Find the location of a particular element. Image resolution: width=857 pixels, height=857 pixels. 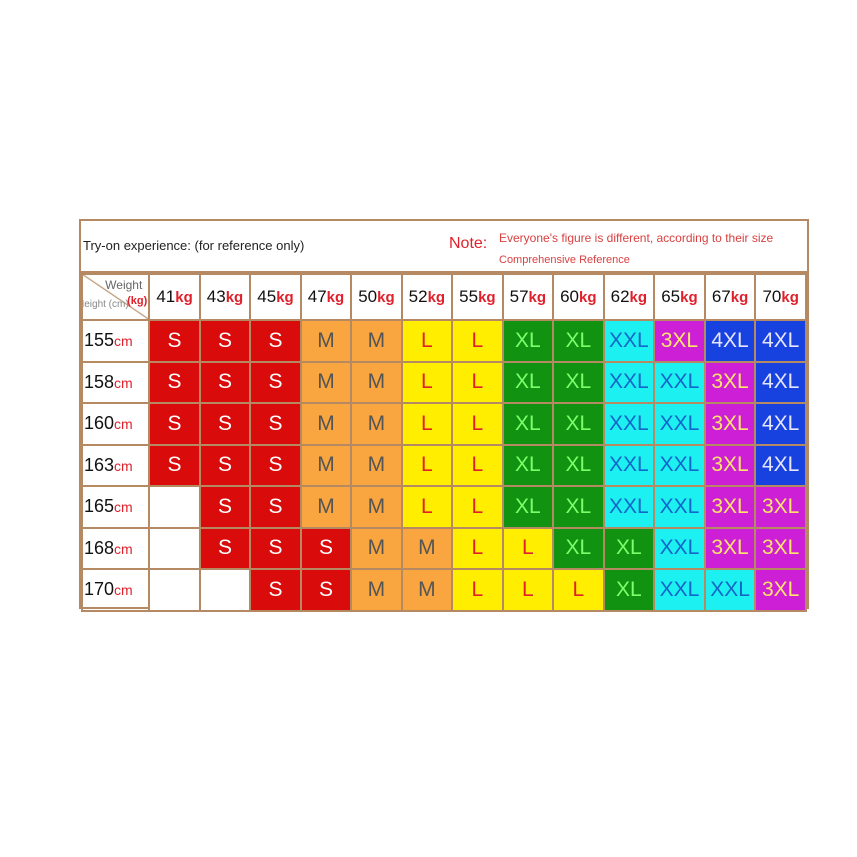

height-header-cell: 170cm is located at coordinates (115, 590).